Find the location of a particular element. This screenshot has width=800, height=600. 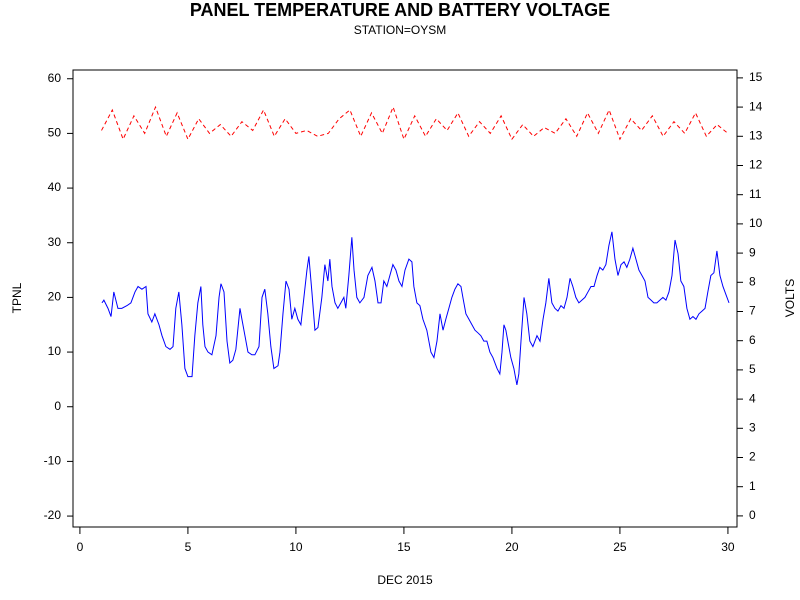

y-tick-label: 20 is located at coordinates (55, 297).